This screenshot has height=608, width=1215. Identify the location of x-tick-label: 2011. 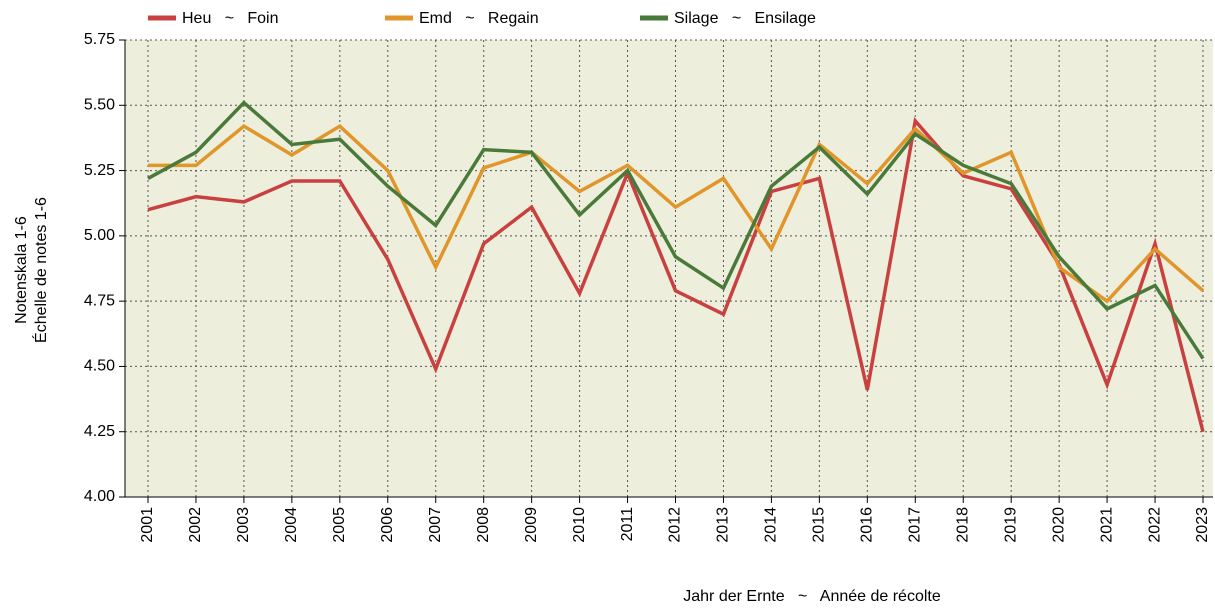
(627, 524).